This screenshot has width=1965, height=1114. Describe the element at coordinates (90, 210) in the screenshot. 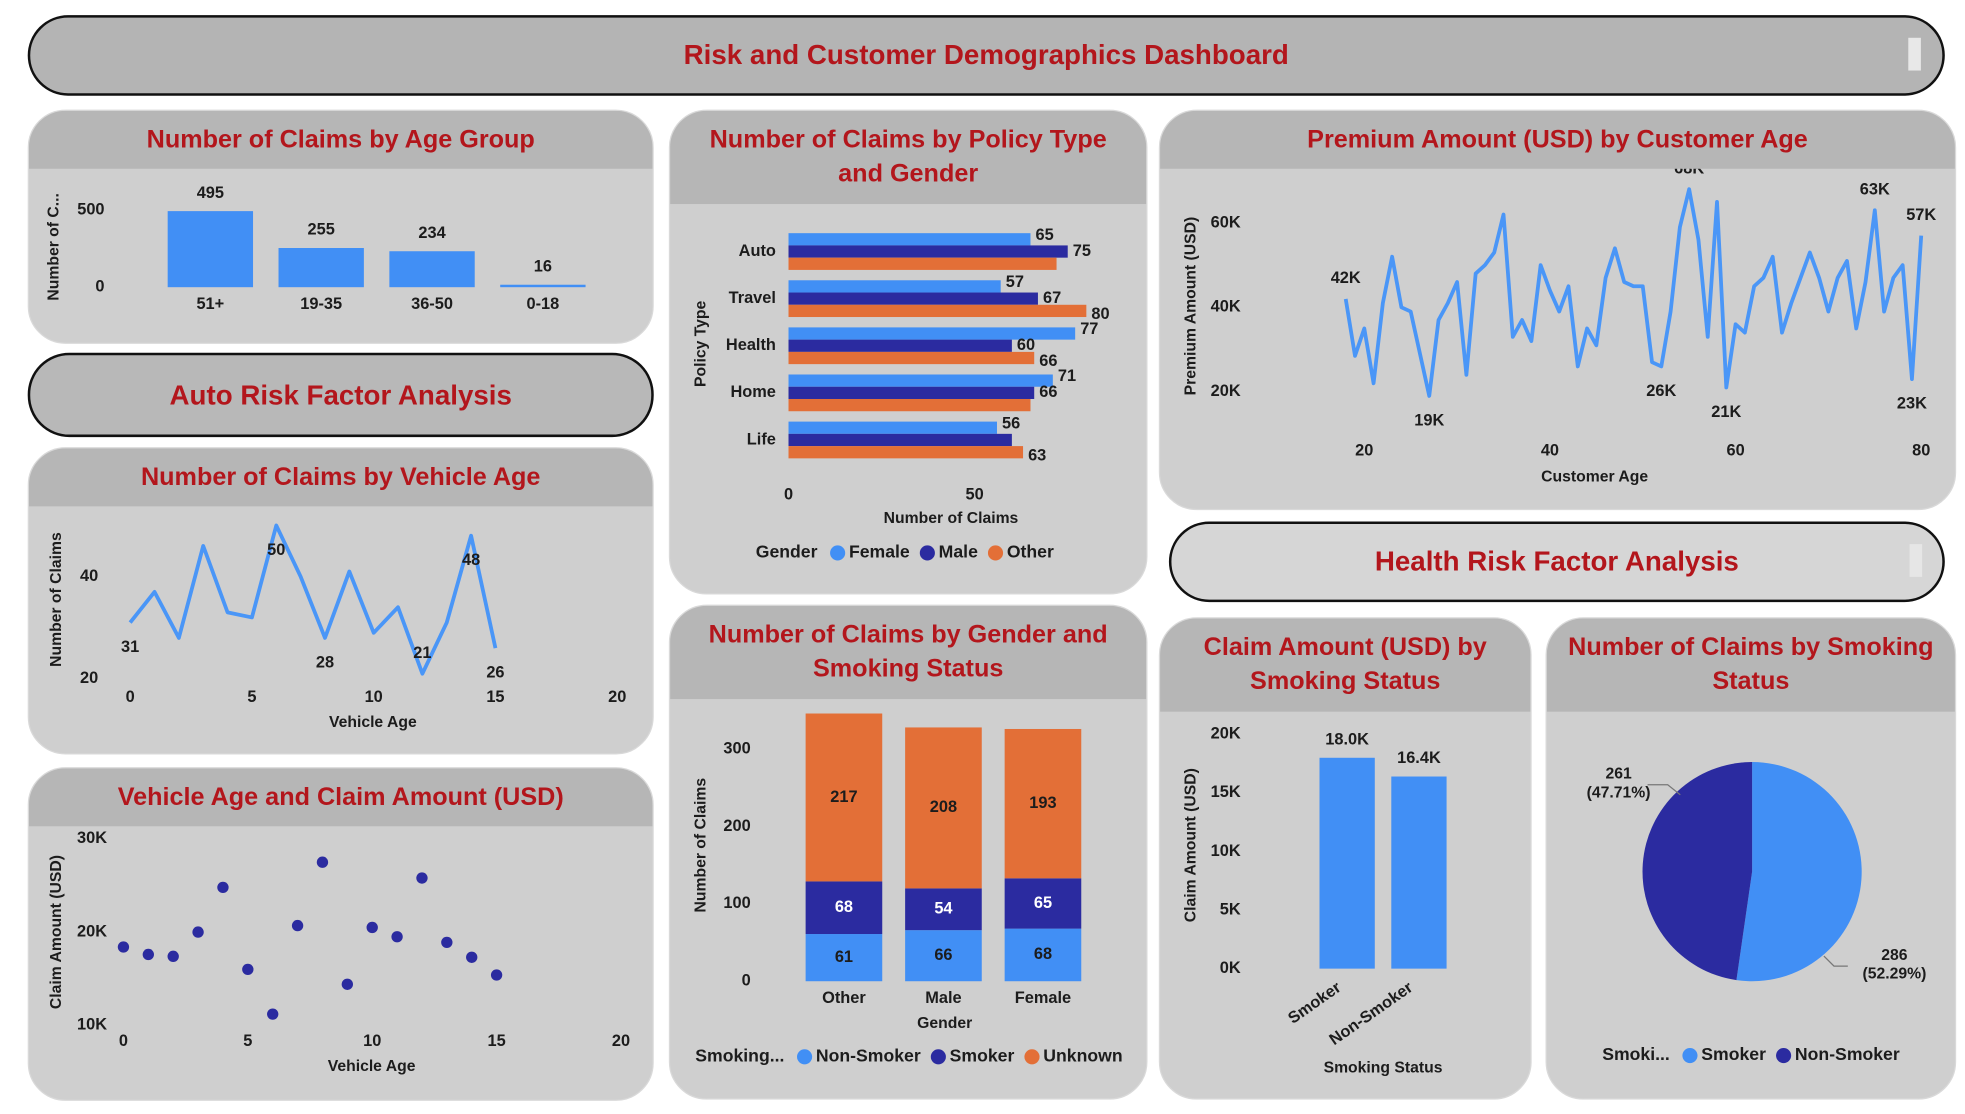

I see `y-tick-label: 500` at that location.